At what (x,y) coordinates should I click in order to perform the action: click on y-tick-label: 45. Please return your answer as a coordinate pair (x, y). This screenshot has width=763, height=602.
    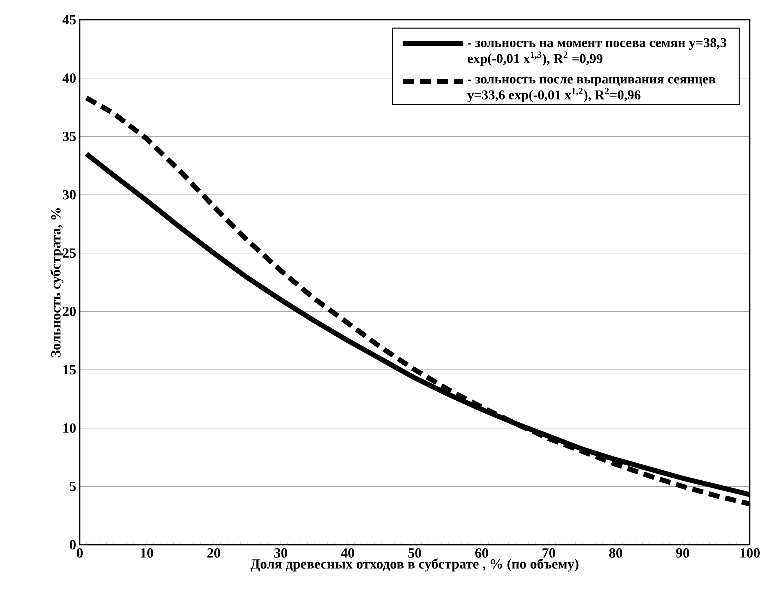
    Looking at the image, I should click on (69, 20).